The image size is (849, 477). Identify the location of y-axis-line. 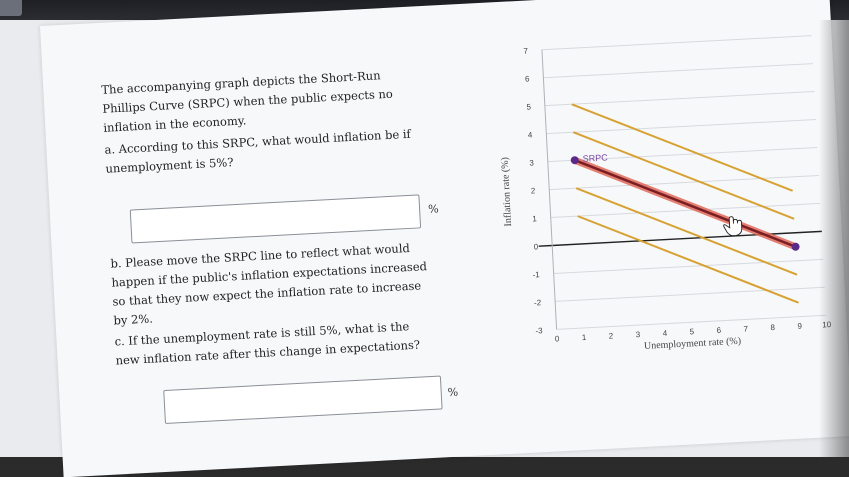
(549, 189).